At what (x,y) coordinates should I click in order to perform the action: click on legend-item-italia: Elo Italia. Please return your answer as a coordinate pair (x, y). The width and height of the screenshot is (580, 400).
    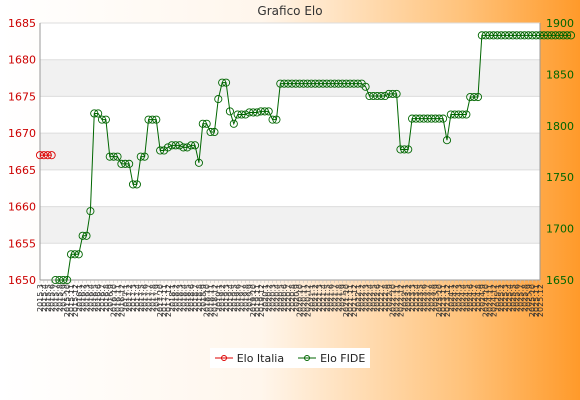
    Looking at the image, I should click on (249, 358).